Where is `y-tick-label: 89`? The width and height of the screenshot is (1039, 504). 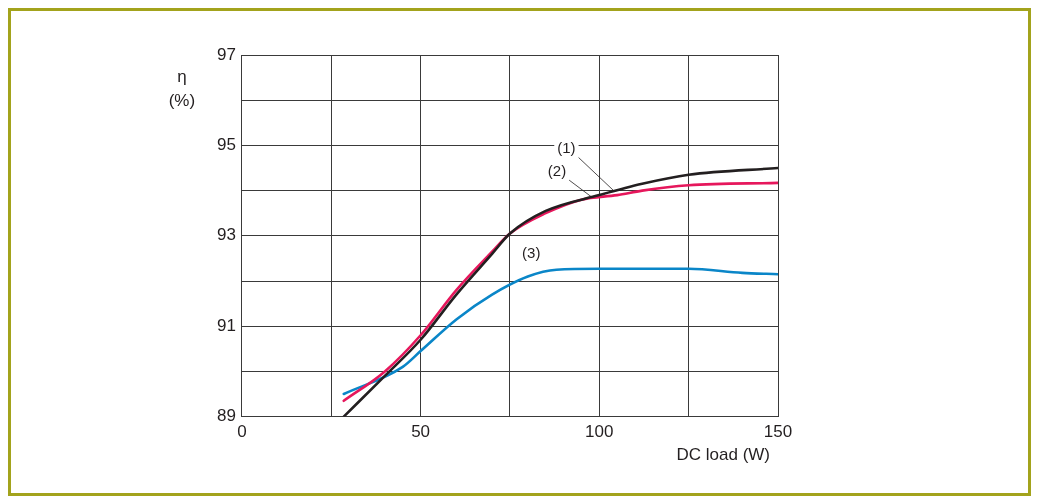 y-tick-label: 89 is located at coordinates (226, 416).